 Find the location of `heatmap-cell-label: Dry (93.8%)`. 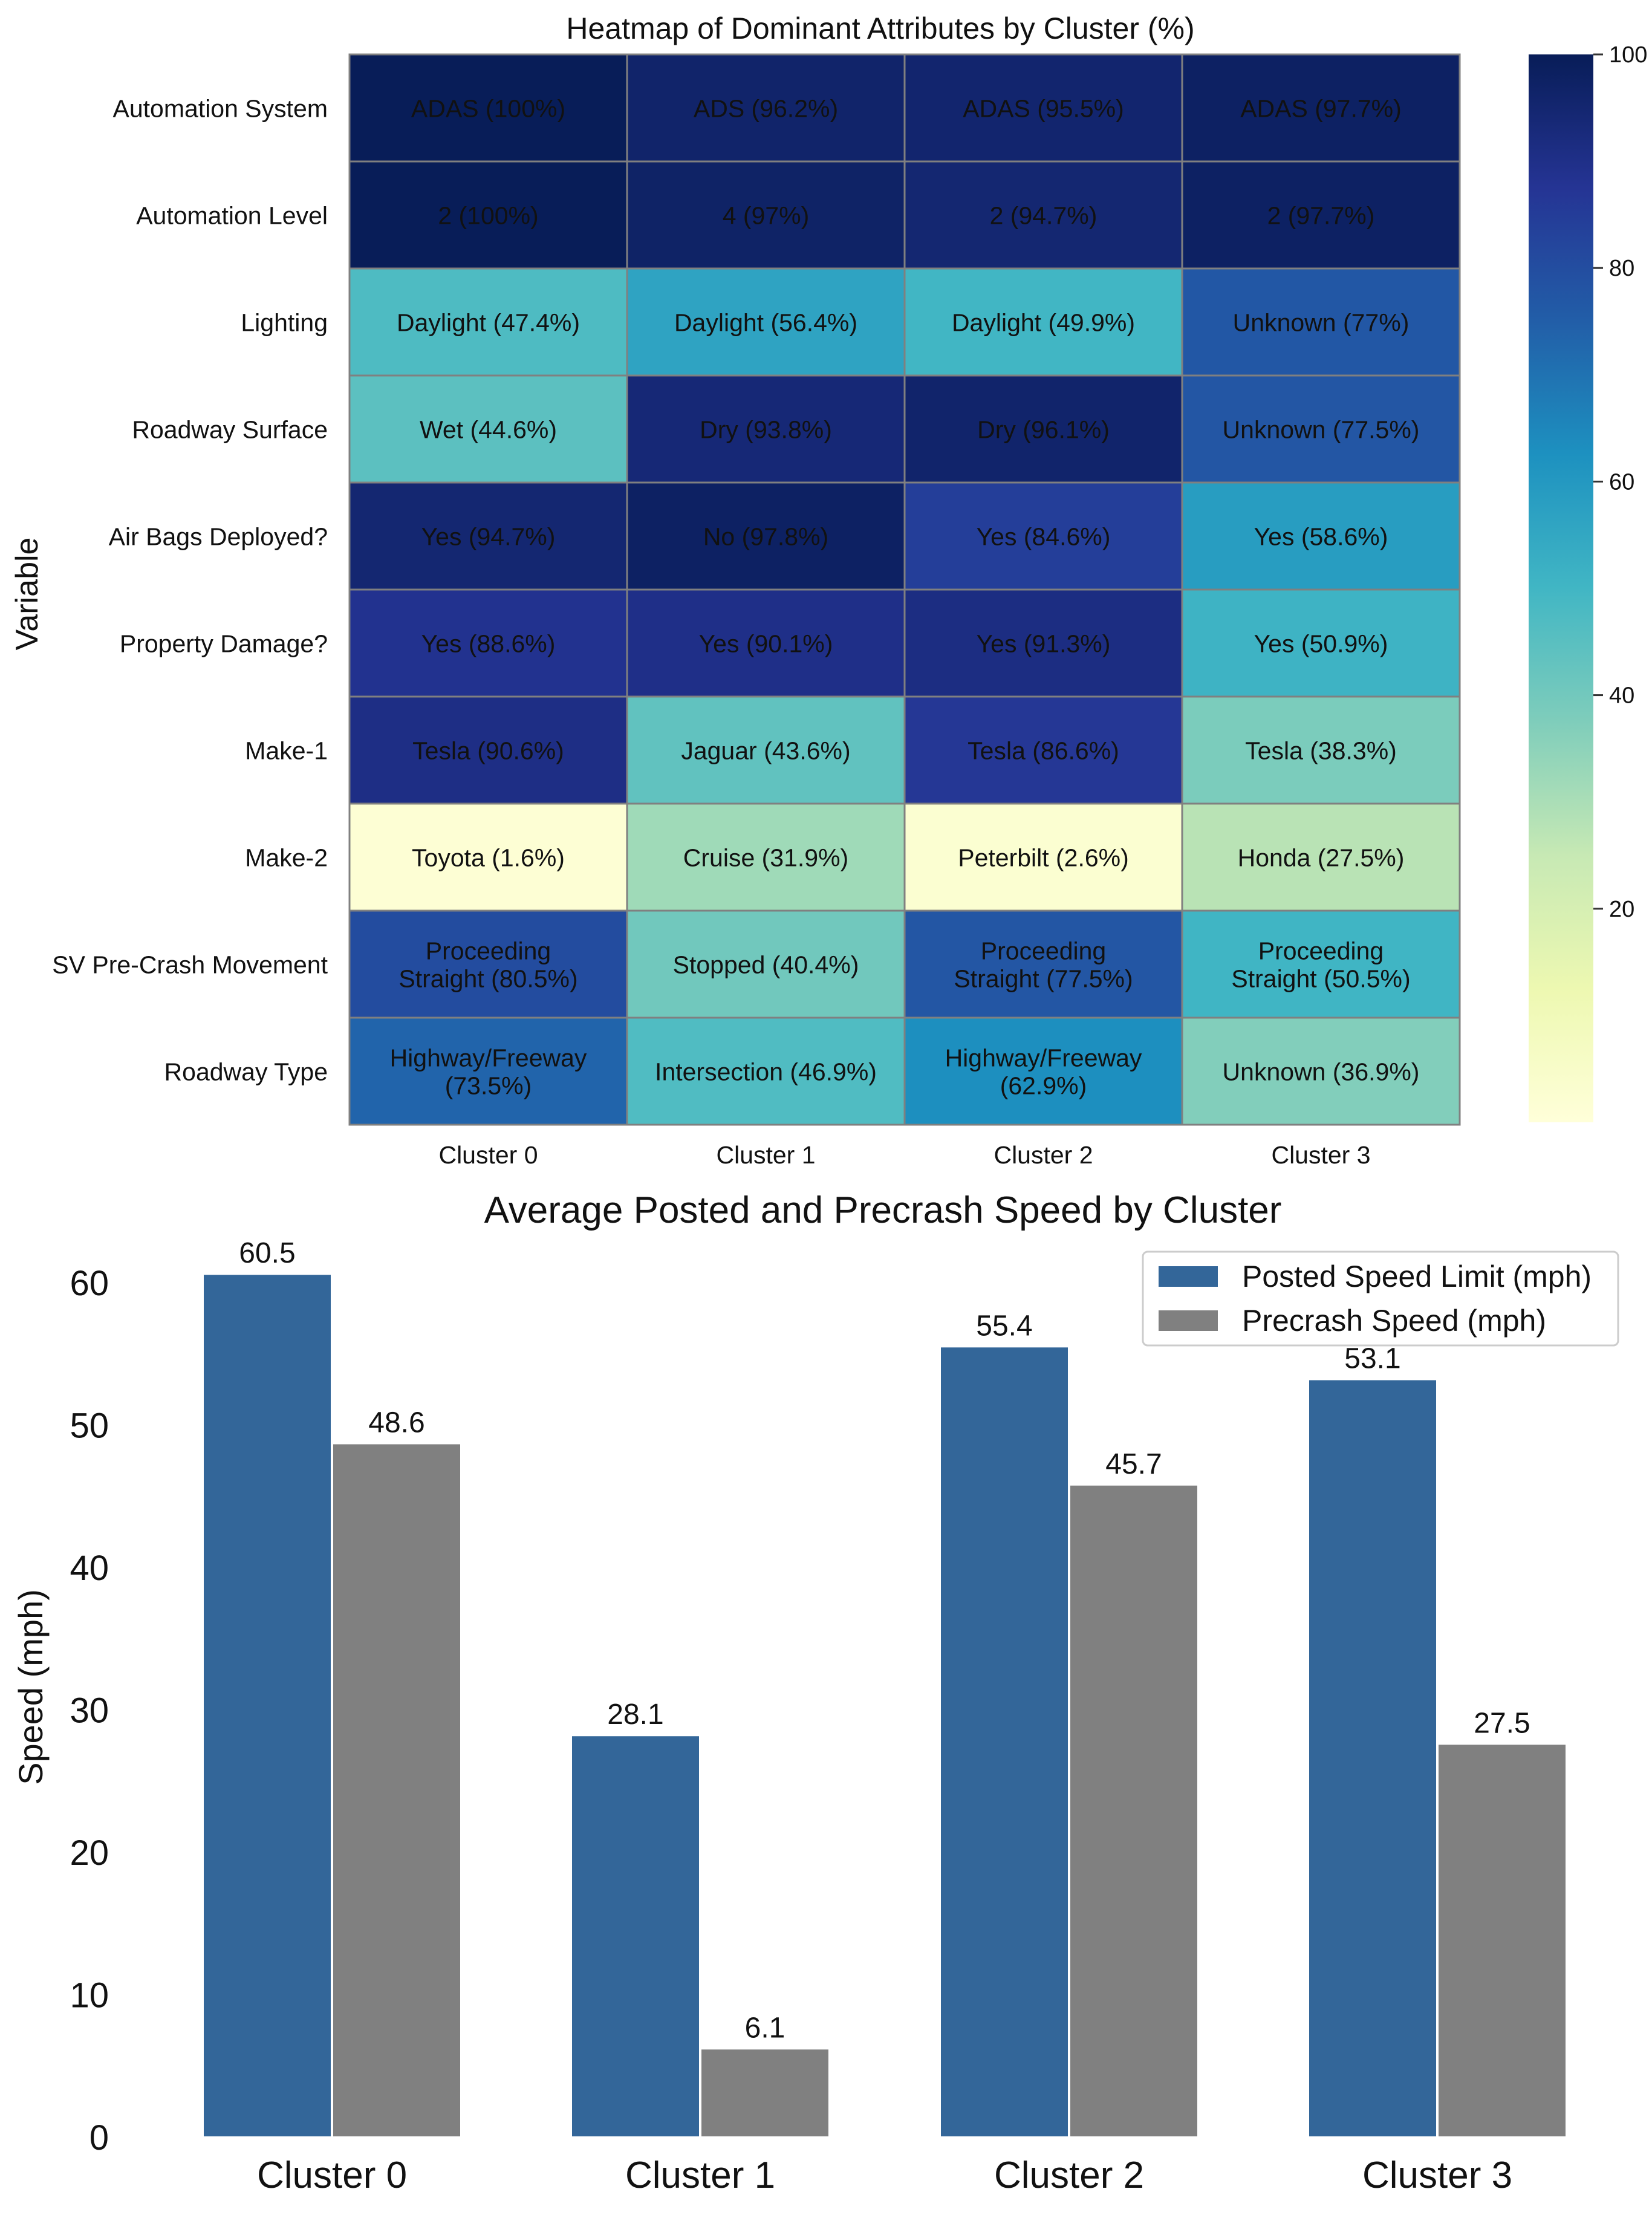

heatmap-cell-label: Dry (93.8%) is located at coordinates (766, 430).